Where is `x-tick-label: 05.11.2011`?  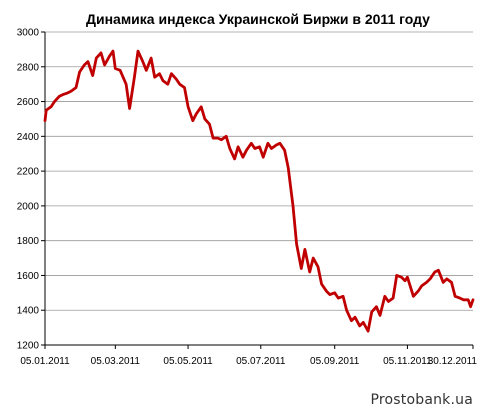
x-tick-label: 05.11.2011 is located at coordinates (407, 361).